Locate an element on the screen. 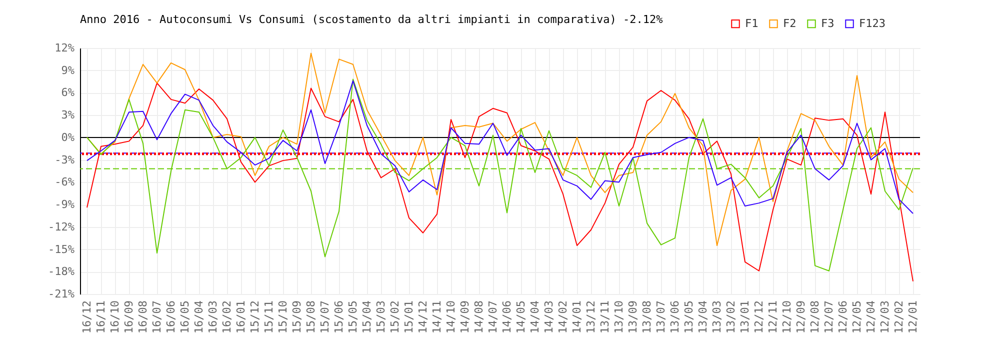 The width and height of the screenshot is (1000, 340). chart-title: Anno 2016 - Autoconsumi Vs Consumi (scostamento da altri impianti in comparativa) -2.12% is located at coordinates (372, 19).